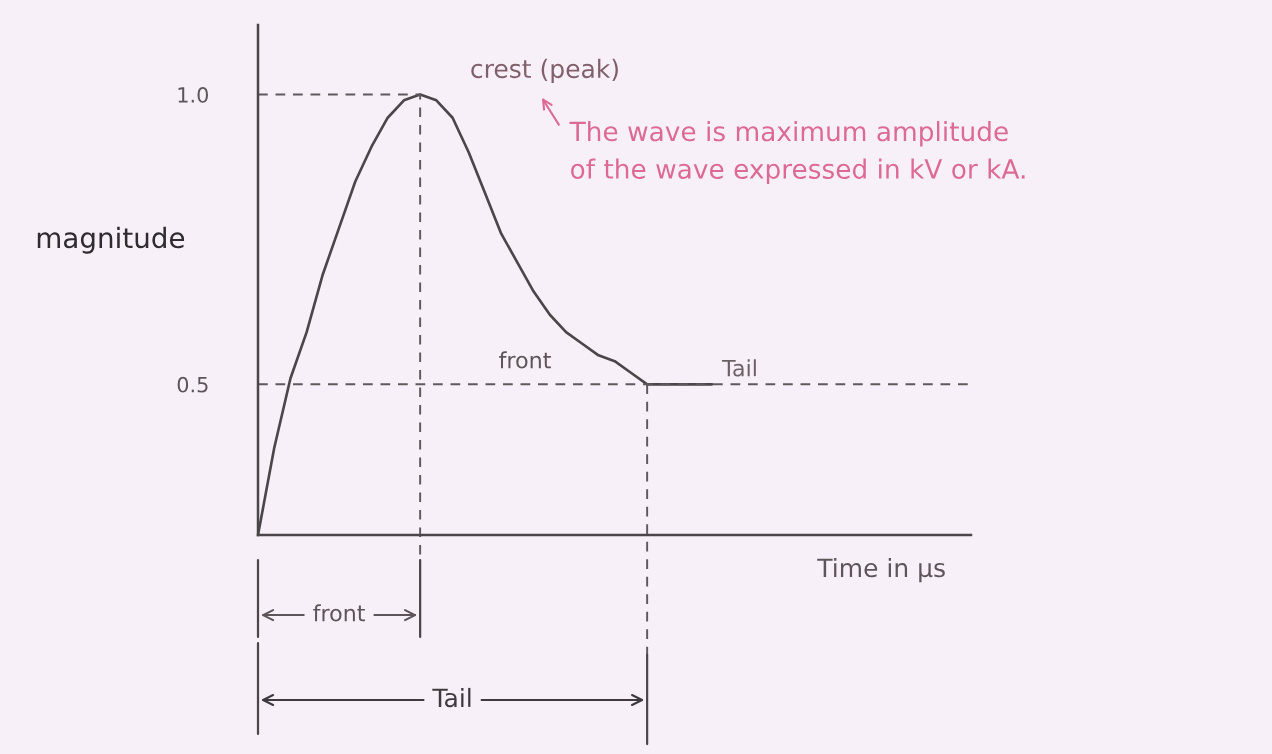  What do you see at coordinates (881, 570) in the screenshot?
I see `x-axis-title: Time in μs` at bounding box center [881, 570].